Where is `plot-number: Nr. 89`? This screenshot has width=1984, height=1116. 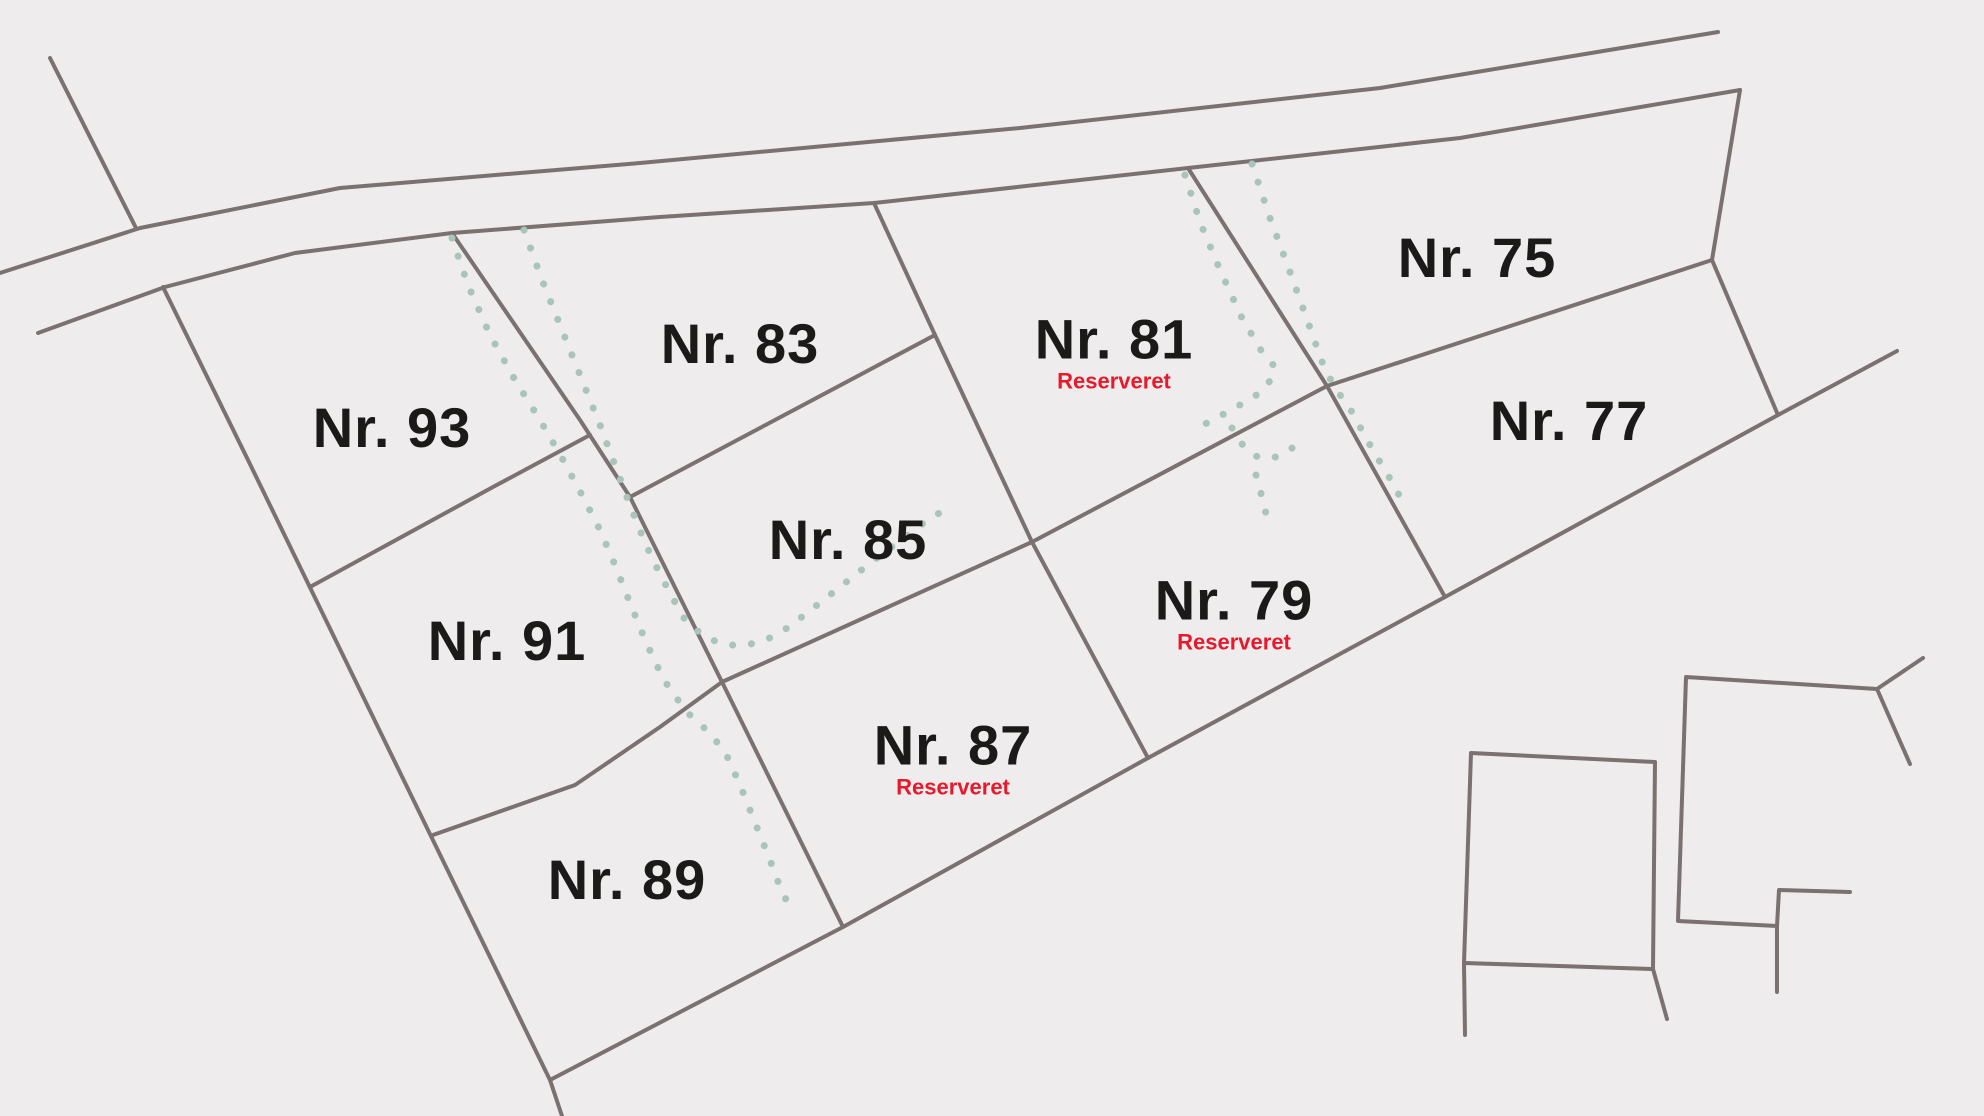
plot-number: Nr. 89 is located at coordinates (627, 879).